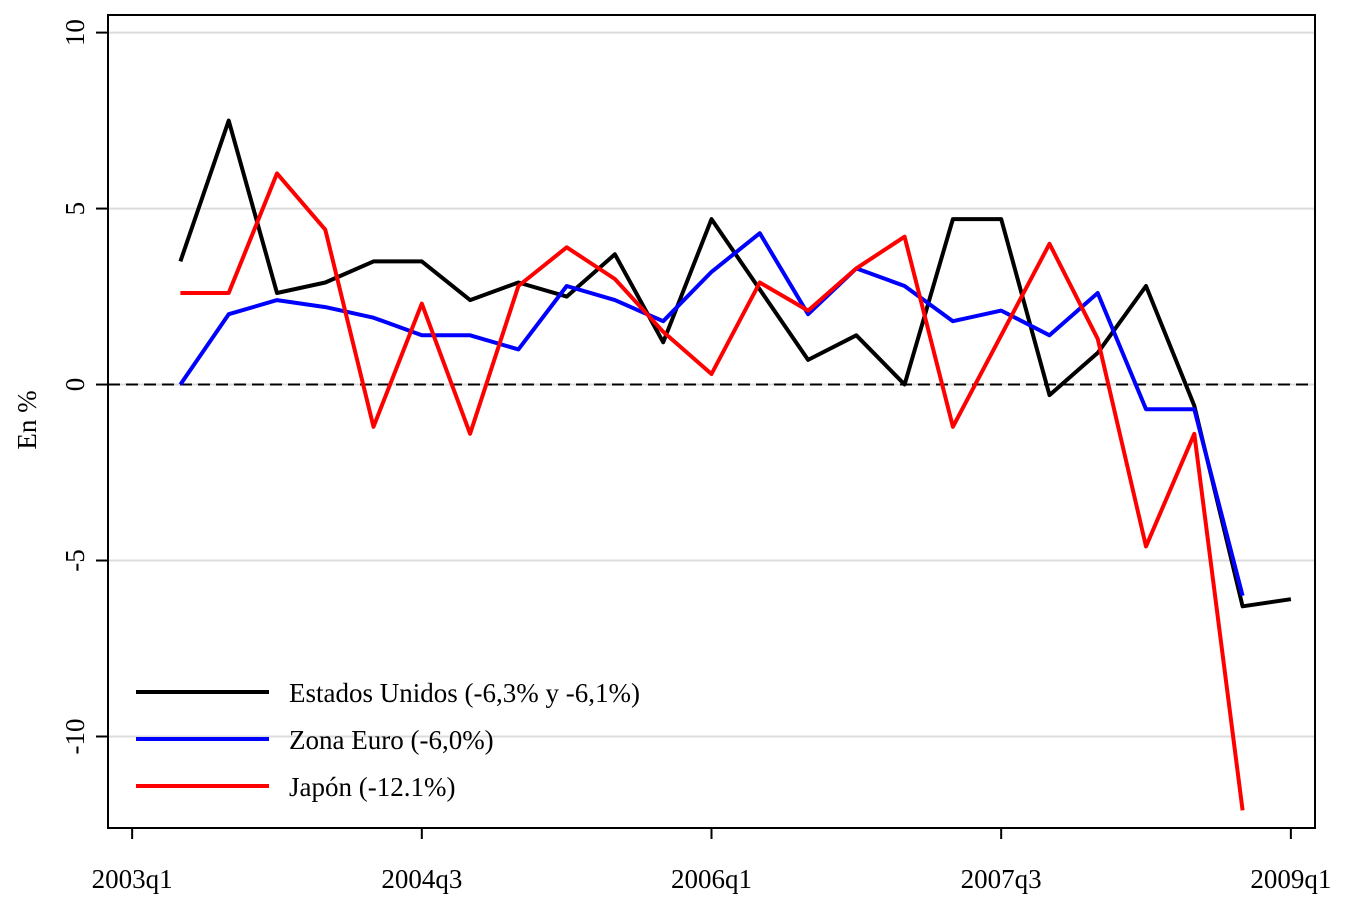 The width and height of the screenshot is (1348, 901). Describe the element at coordinates (75, 736) in the screenshot. I see `y-tick-label: -10` at that location.